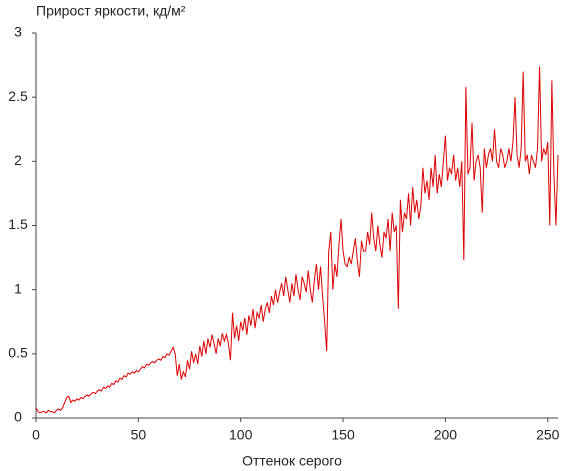 The height and width of the screenshot is (471, 561). I want to click on x-tick-label: 50, so click(139, 435).